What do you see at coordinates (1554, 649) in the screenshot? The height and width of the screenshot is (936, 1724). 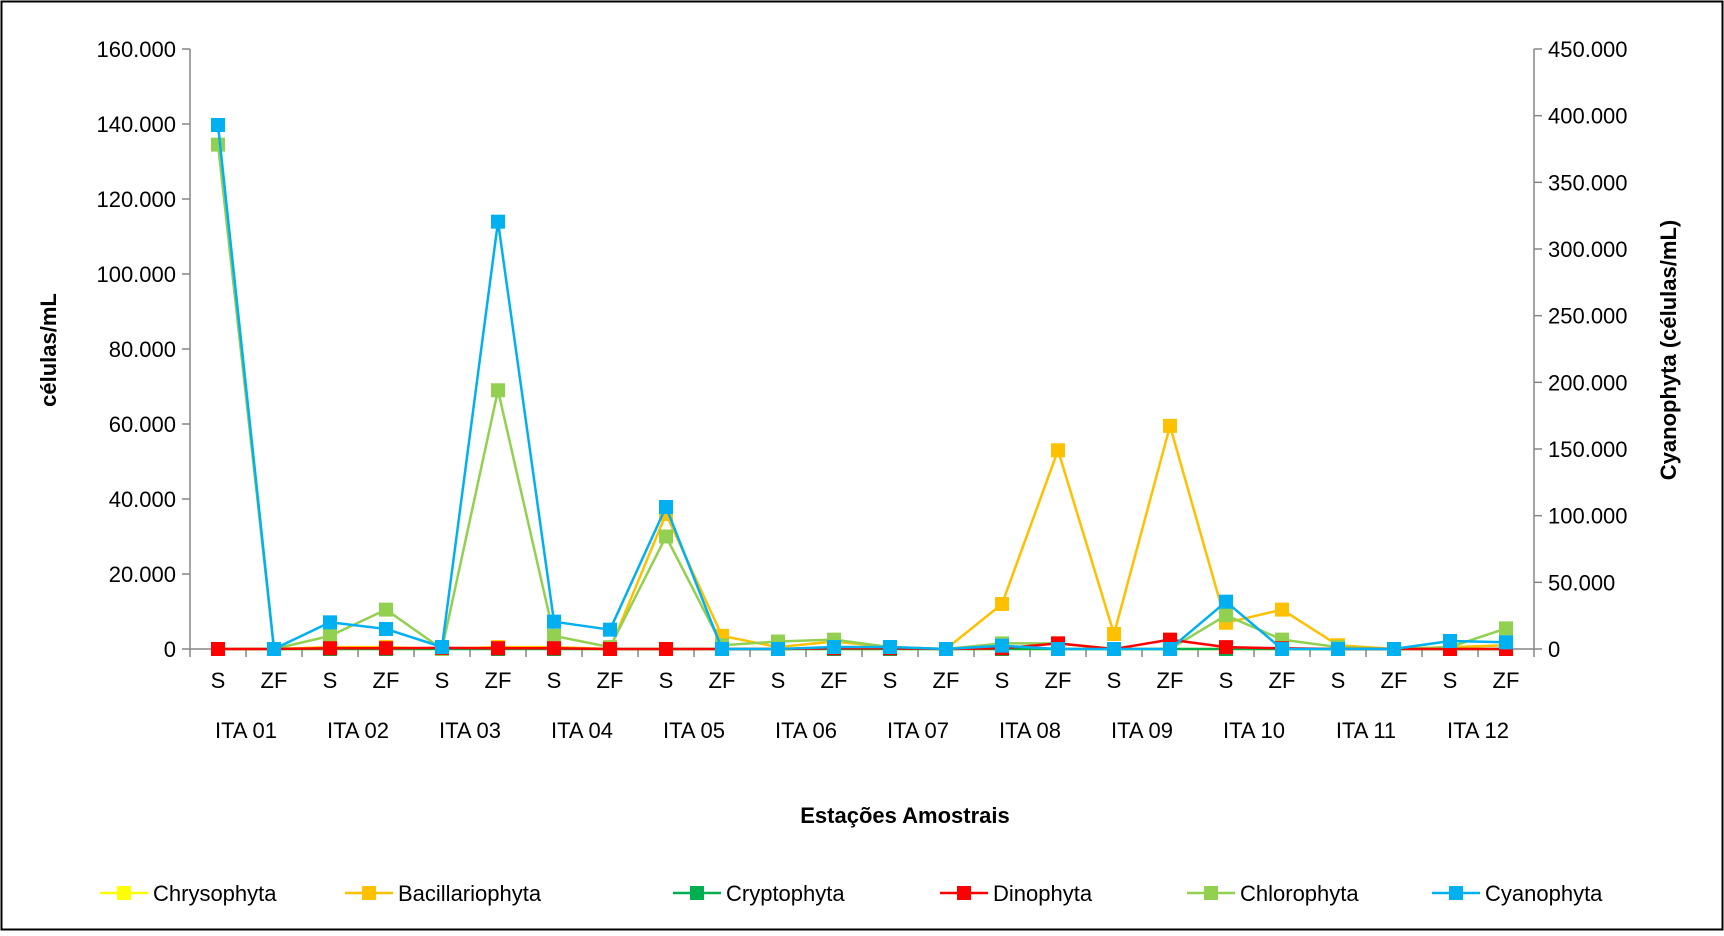 I see `y2-tick-label: 0` at bounding box center [1554, 649].